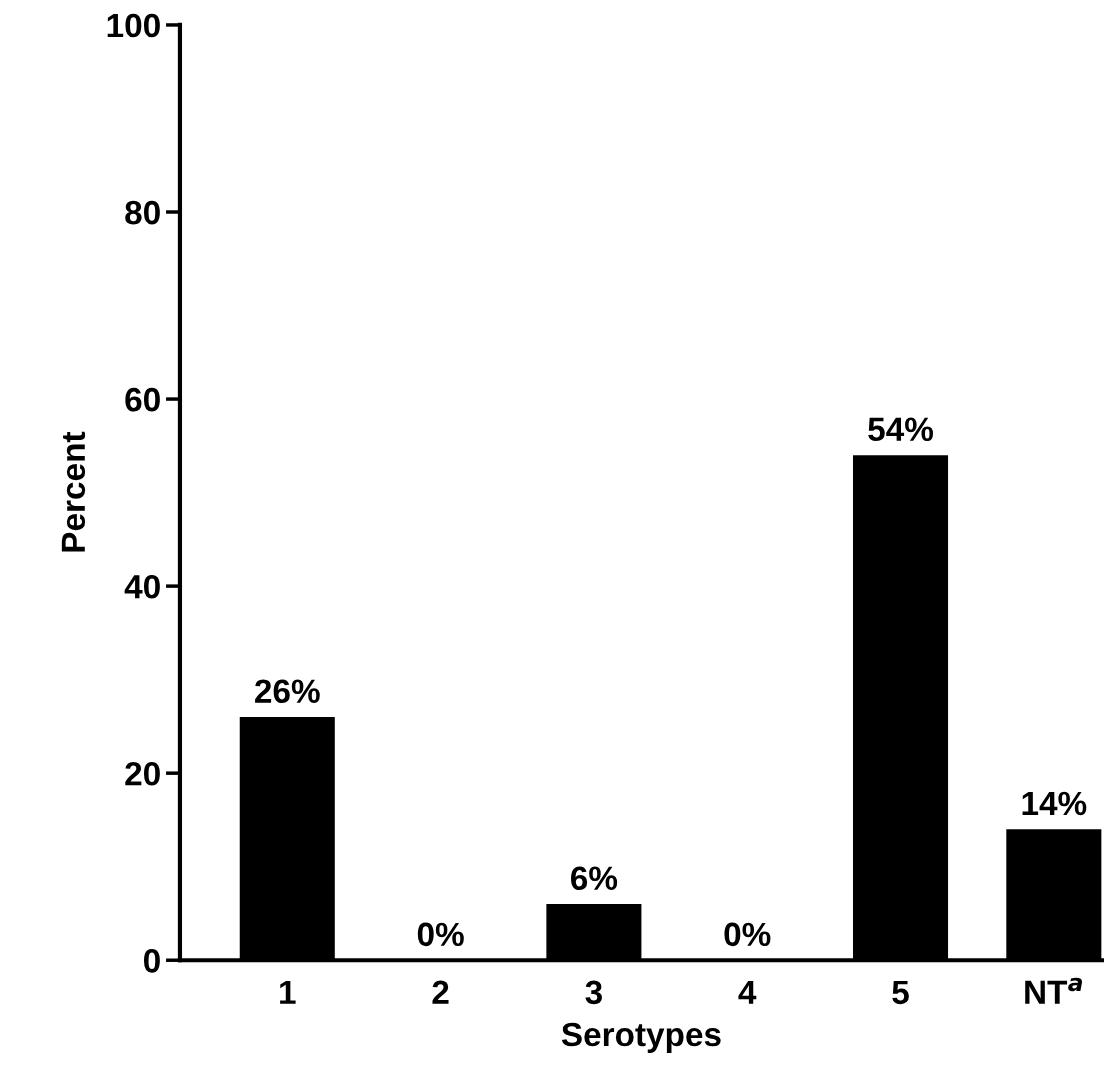 This screenshot has height=1085, width=1104. What do you see at coordinates (747, 992) in the screenshot?
I see `x-tick-label: 4` at bounding box center [747, 992].